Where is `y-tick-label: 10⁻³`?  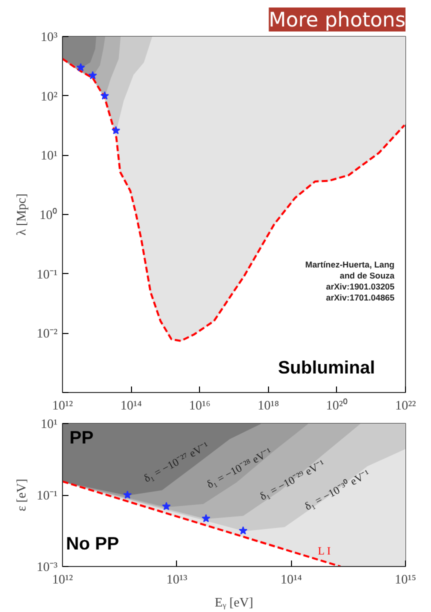 y-tick-label: 10⁻³ is located at coordinates (47, 566).